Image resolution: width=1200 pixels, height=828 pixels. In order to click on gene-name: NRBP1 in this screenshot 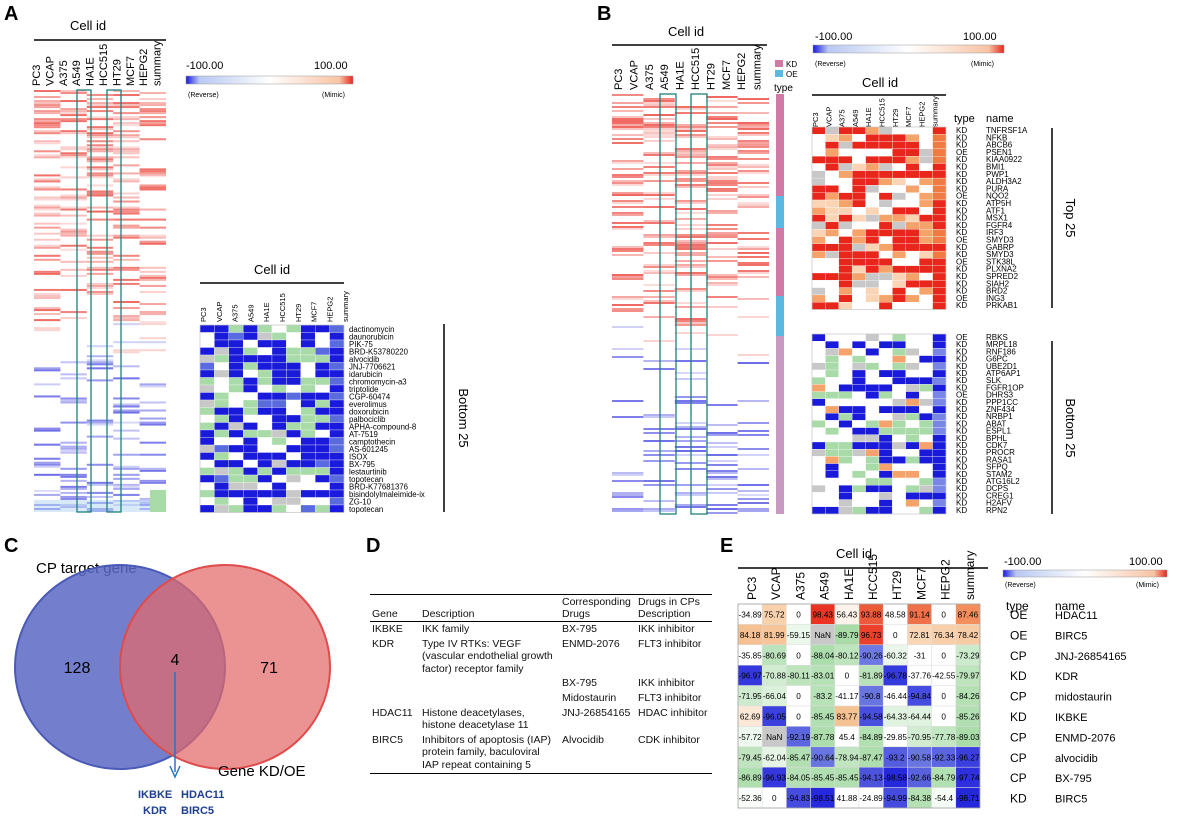, I will do `click(999, 416)`.